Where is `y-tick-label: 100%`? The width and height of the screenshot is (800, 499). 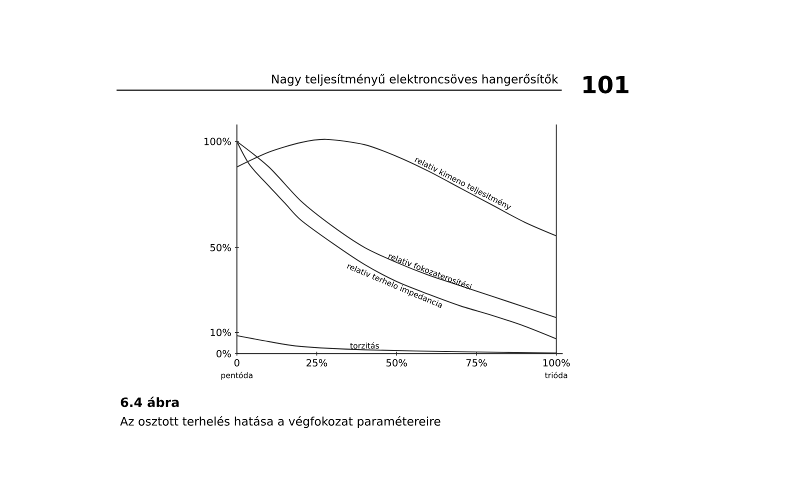
y-tick-label: 100% is located at coordinates (217, 142).